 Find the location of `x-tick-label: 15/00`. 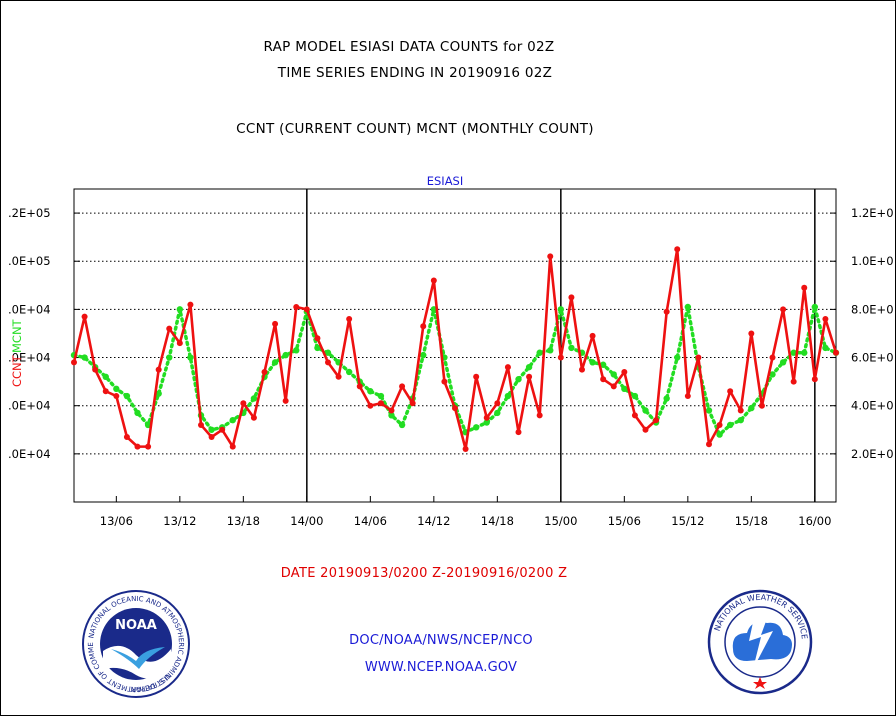

x-tick-label: 15/00 is located at coordinates (560, 521).